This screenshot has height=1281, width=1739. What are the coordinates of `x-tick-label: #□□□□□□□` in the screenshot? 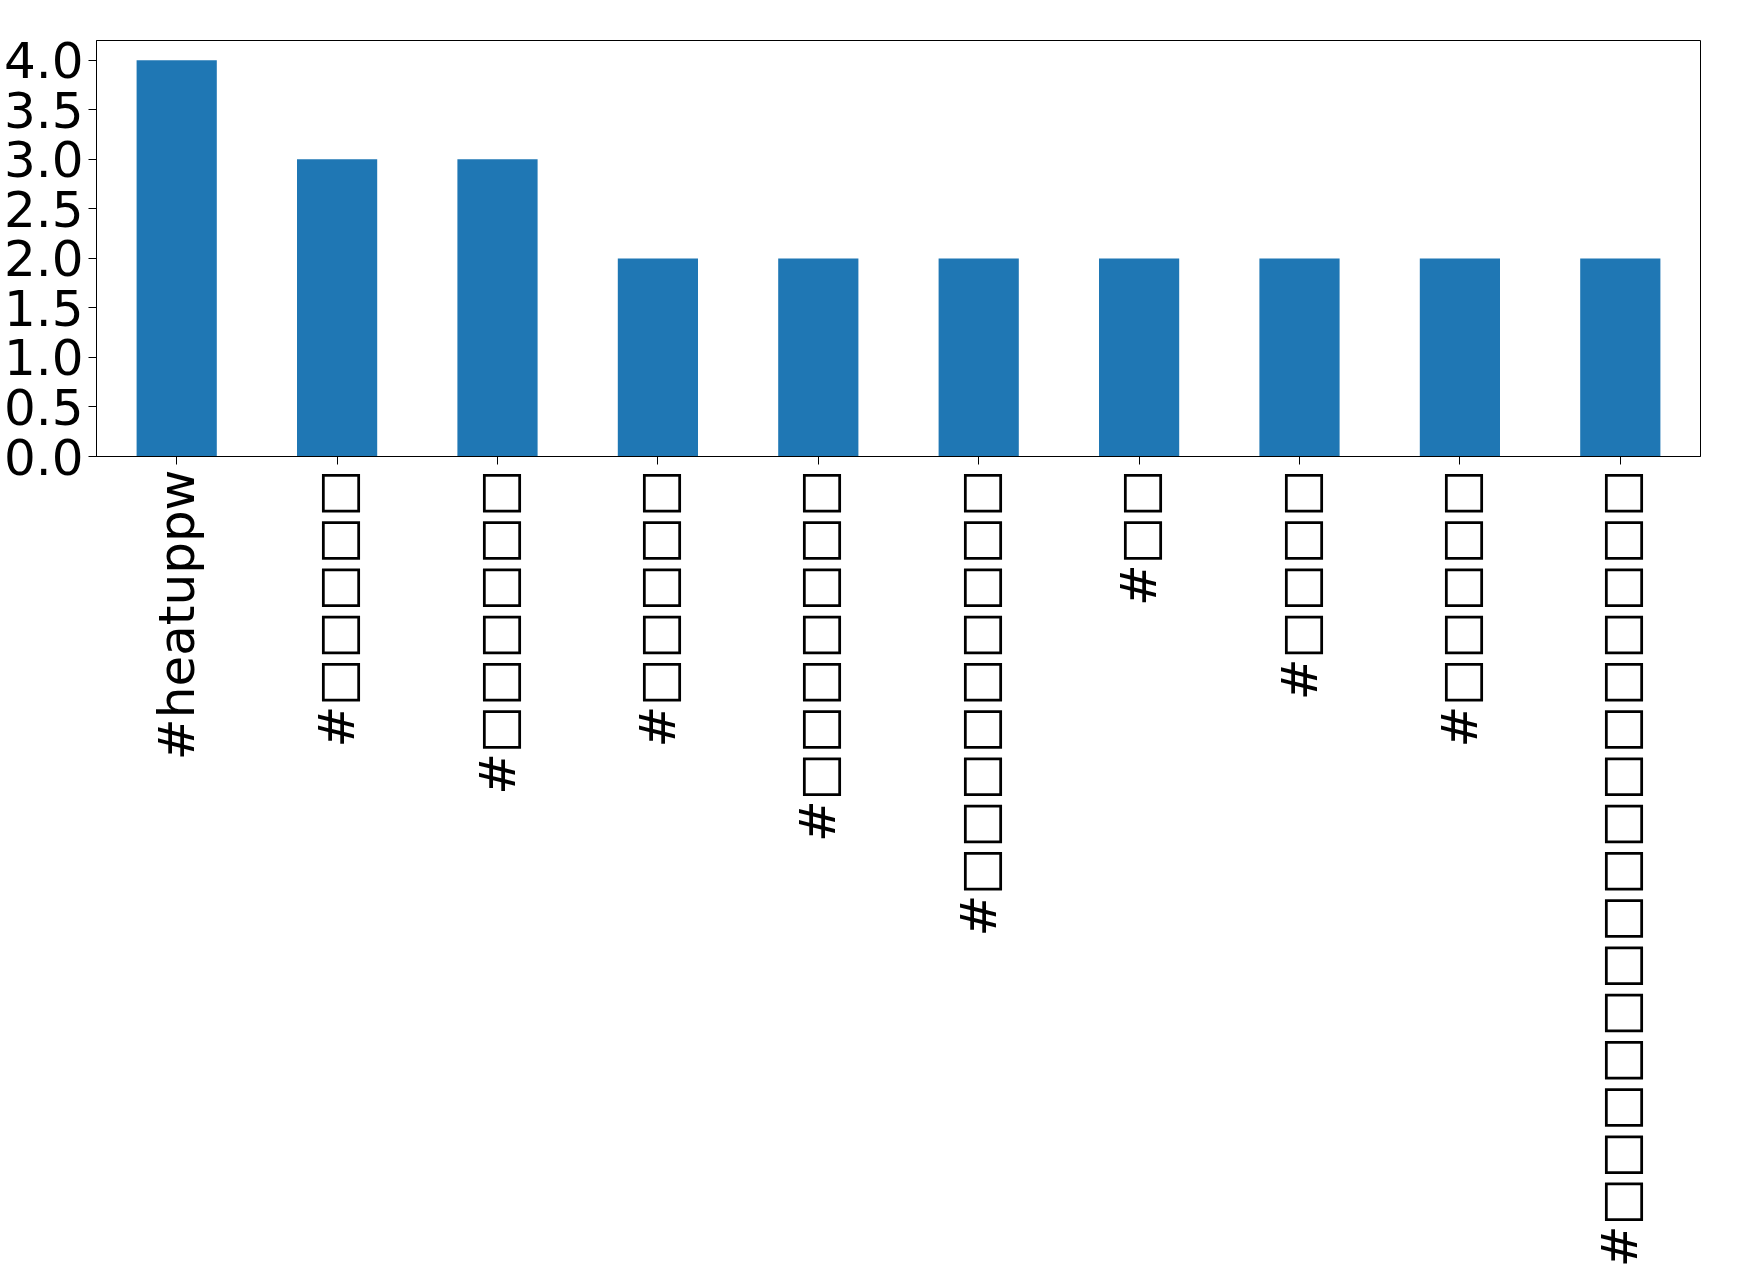 It's located at (818, 656).